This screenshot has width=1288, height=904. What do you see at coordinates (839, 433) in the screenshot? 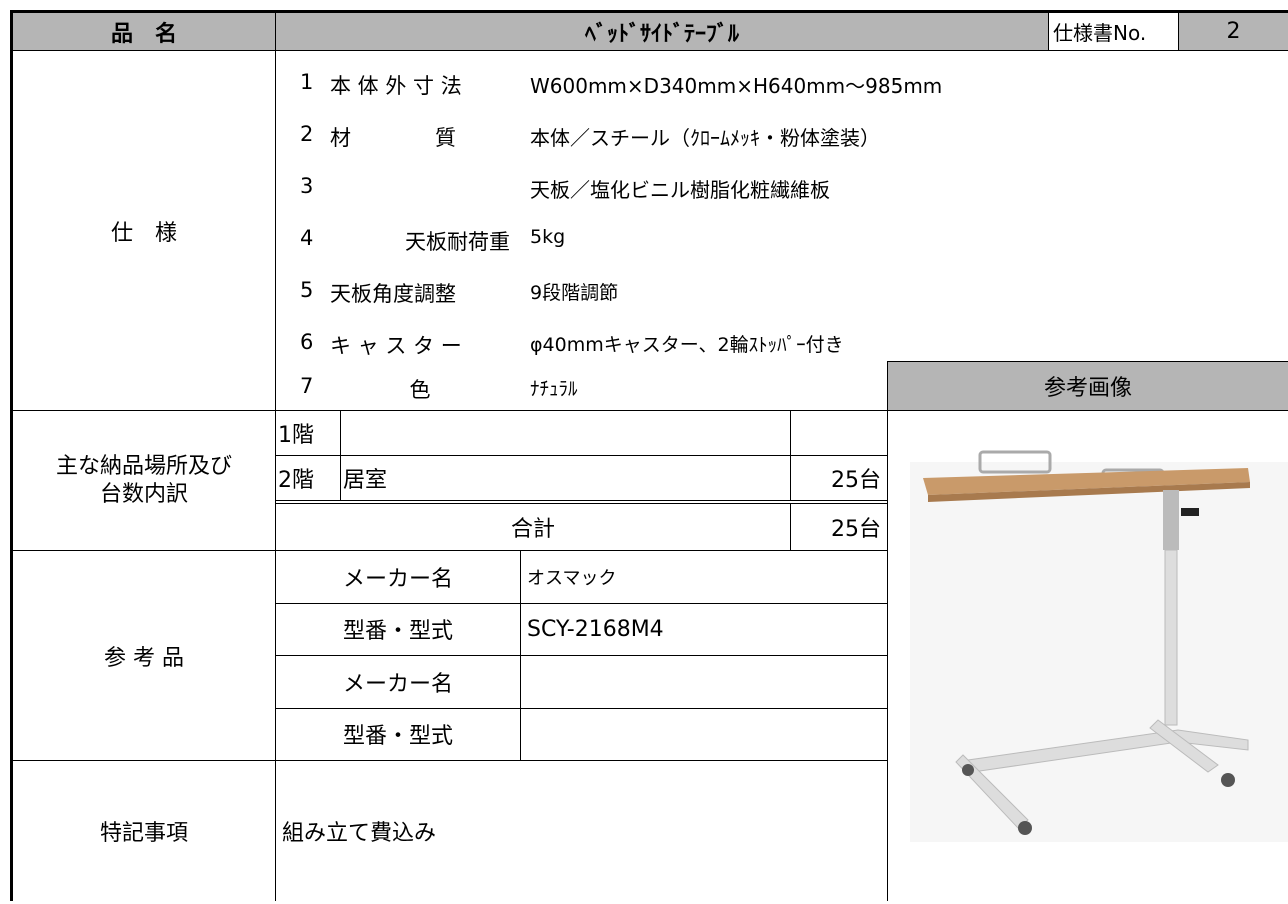
I see `count` at bounding box center [839, 433].